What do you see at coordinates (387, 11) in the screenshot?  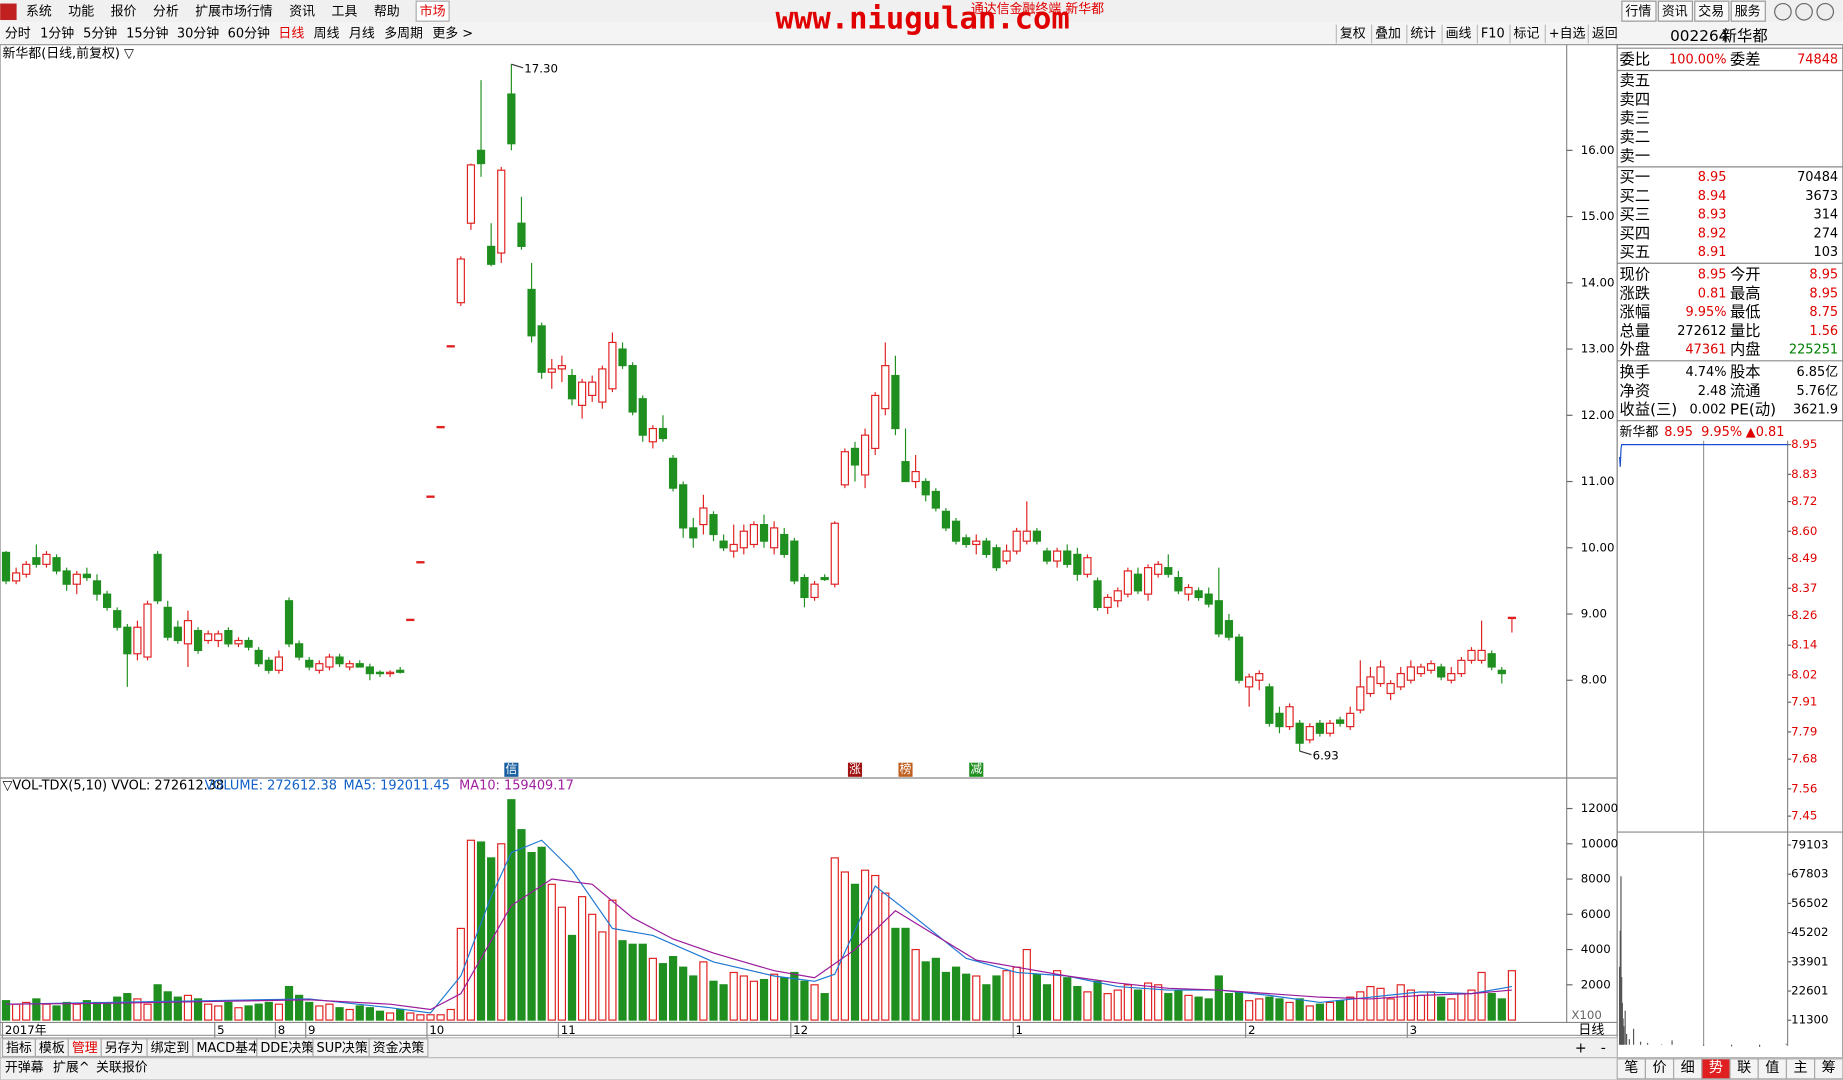 I see `menu-item: 帮助` at bounding box center [387, 11].